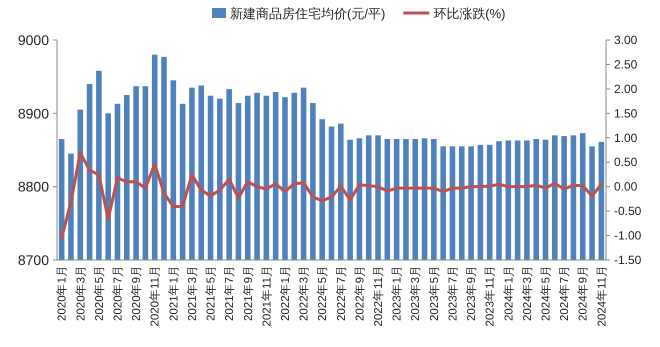 The image size is (660, 347). I want to click on x-tick-label: 2021年9月, so click(248, 293).